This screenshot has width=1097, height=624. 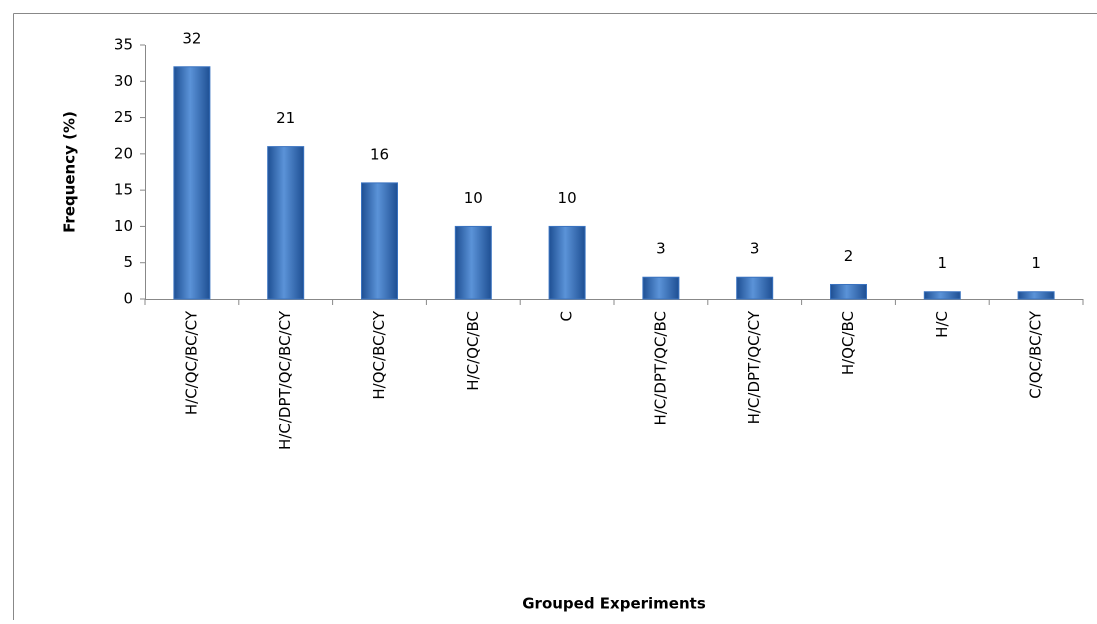 I want to click on x-tick-label: H/C, so click(x=942, y=324).